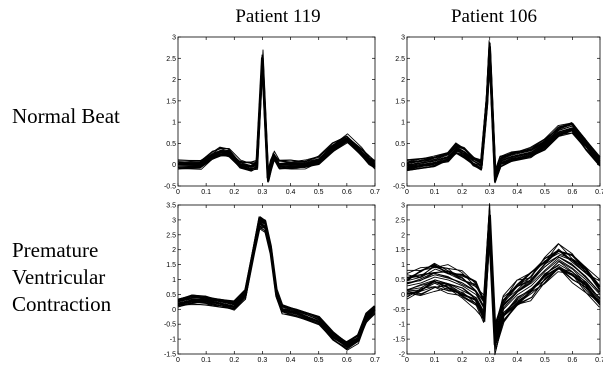 The image size is (603, 367). What do you see at coordinates (402, 355) in the screenshot?
I see `y-tick-label: -2` at bounding box center [402, 355].